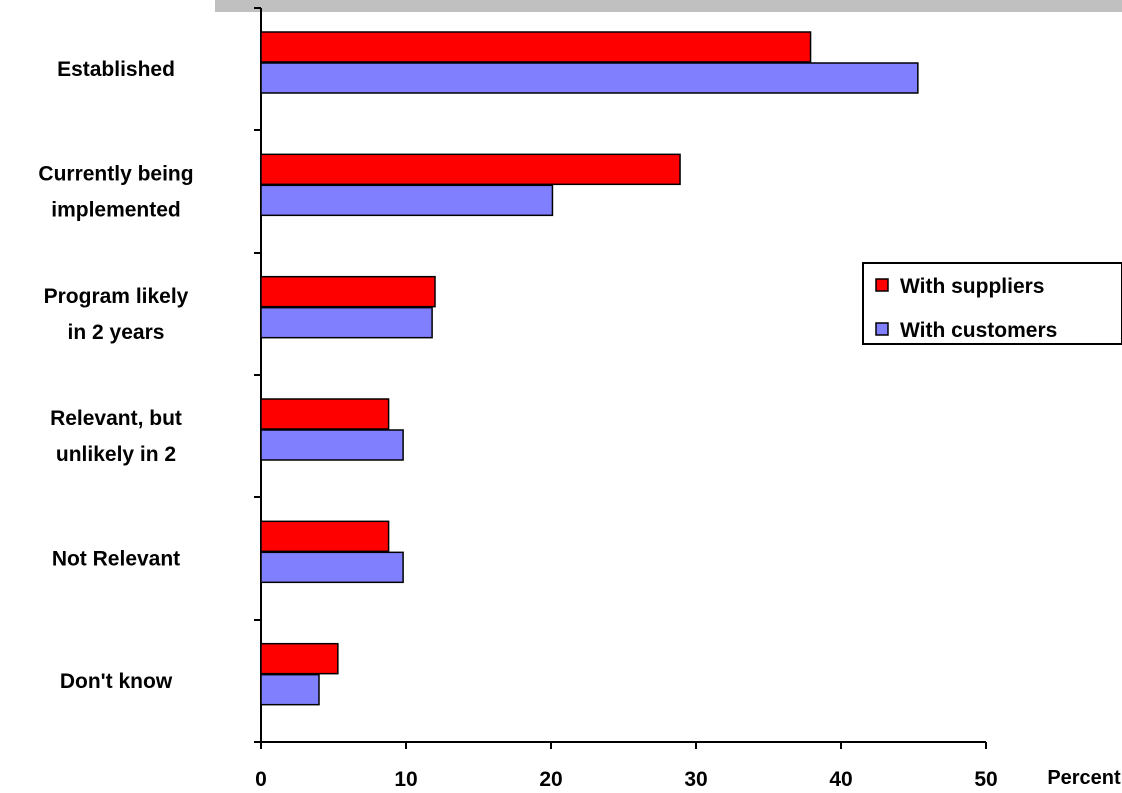 This screenshot has width=1122, height=793. I want to click on category-label: implemented, so click(116, 210).